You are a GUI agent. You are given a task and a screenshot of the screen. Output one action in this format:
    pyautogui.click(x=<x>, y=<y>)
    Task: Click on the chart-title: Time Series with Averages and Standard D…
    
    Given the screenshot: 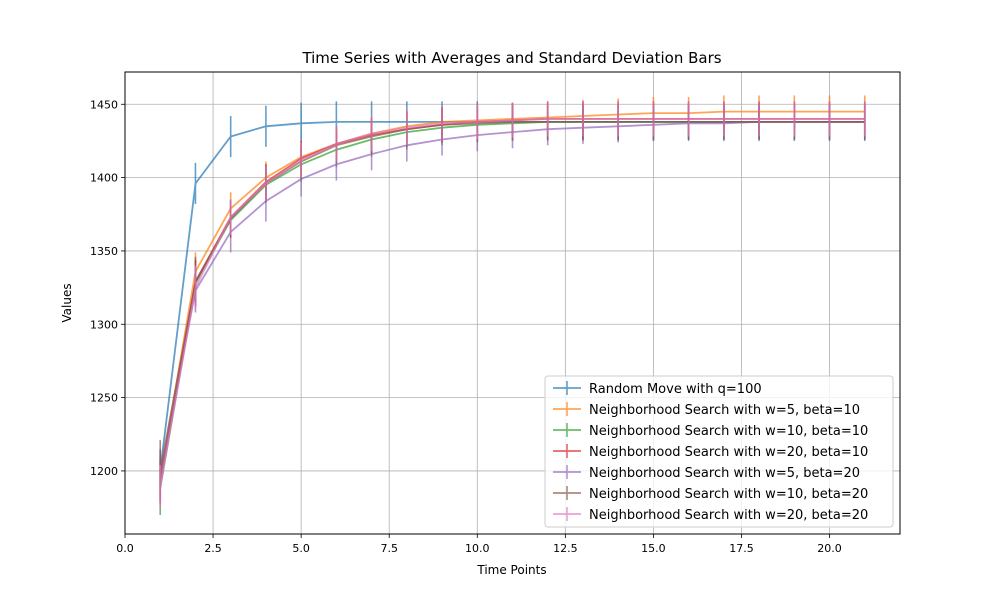 What is the action you would take?
    pyautogui.click(x=511, y=58)
    